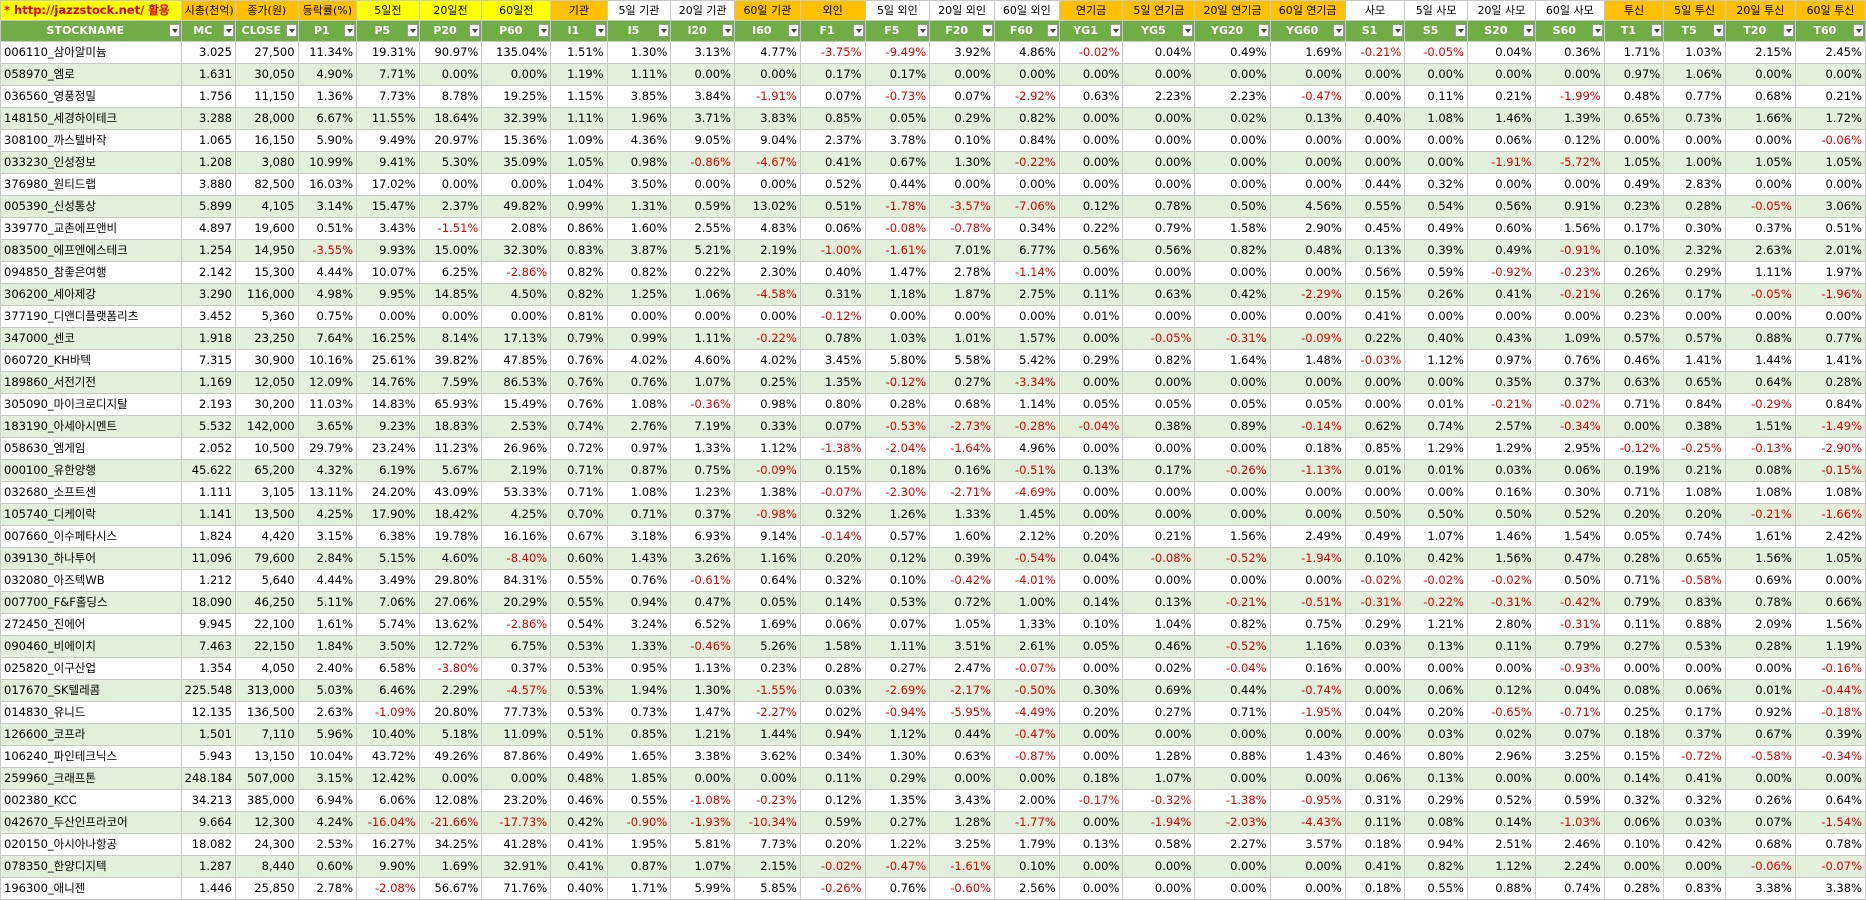 This screenshot has width=1866, height=900. What do you see at coordinates (767, 646) in the screenshot?
I see `value-cell: 5.26%` at bounding box center [767, 646].